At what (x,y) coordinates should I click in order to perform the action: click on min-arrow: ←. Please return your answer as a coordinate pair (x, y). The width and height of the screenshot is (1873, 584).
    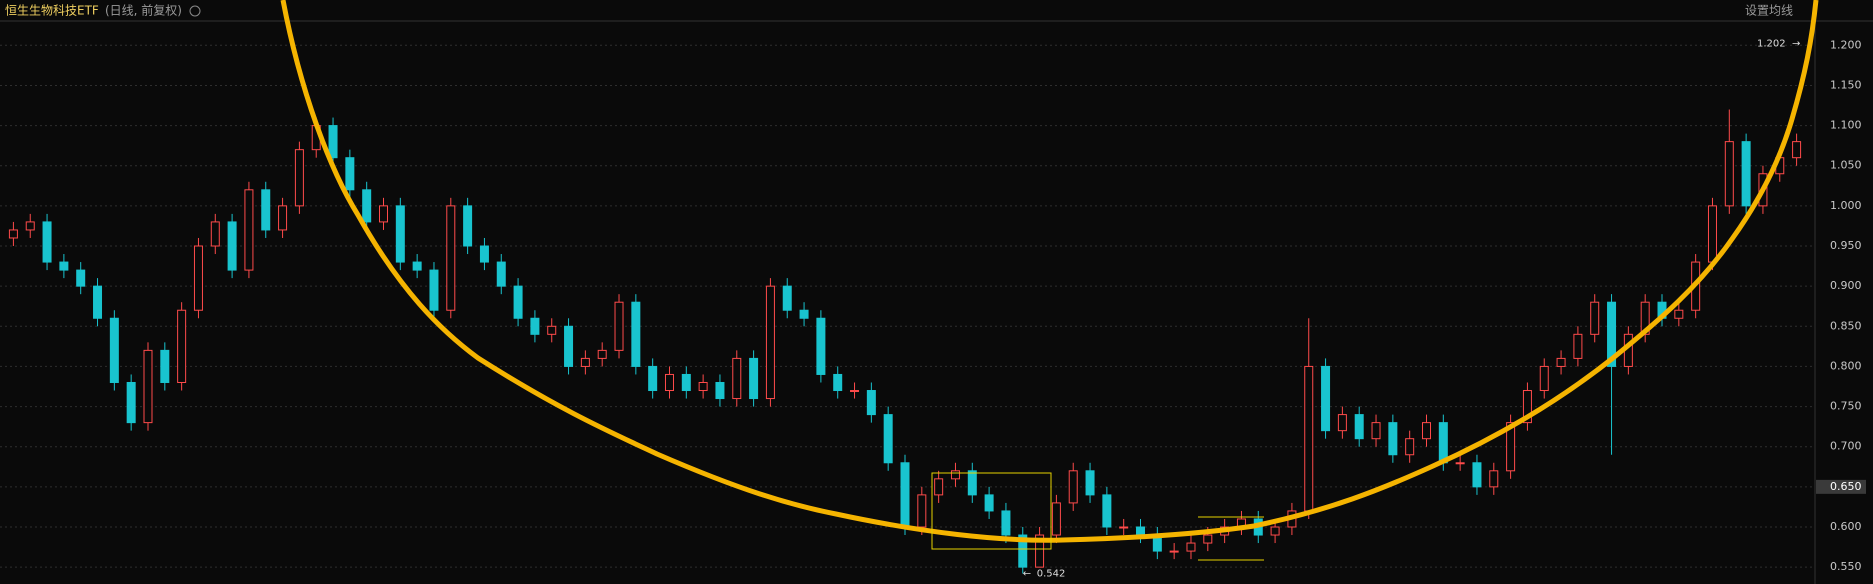
    Looking at the image, I should click on (1027, 574).